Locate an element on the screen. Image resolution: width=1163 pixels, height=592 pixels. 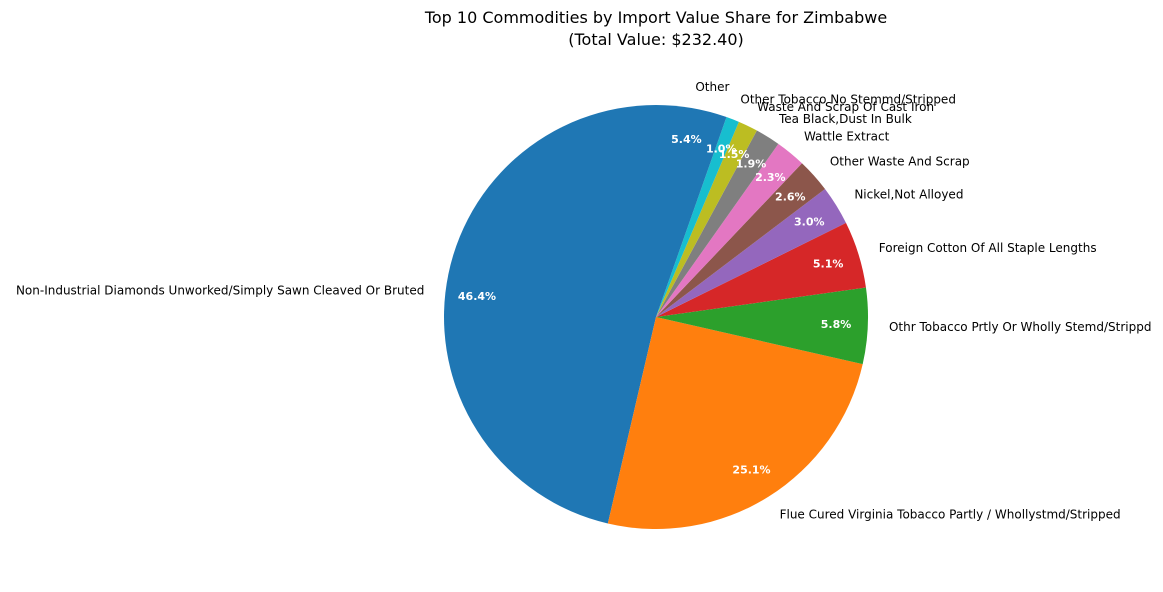
slice-label: Waste And Scrap Of Cast Iron is located at coordinates (845, 107).